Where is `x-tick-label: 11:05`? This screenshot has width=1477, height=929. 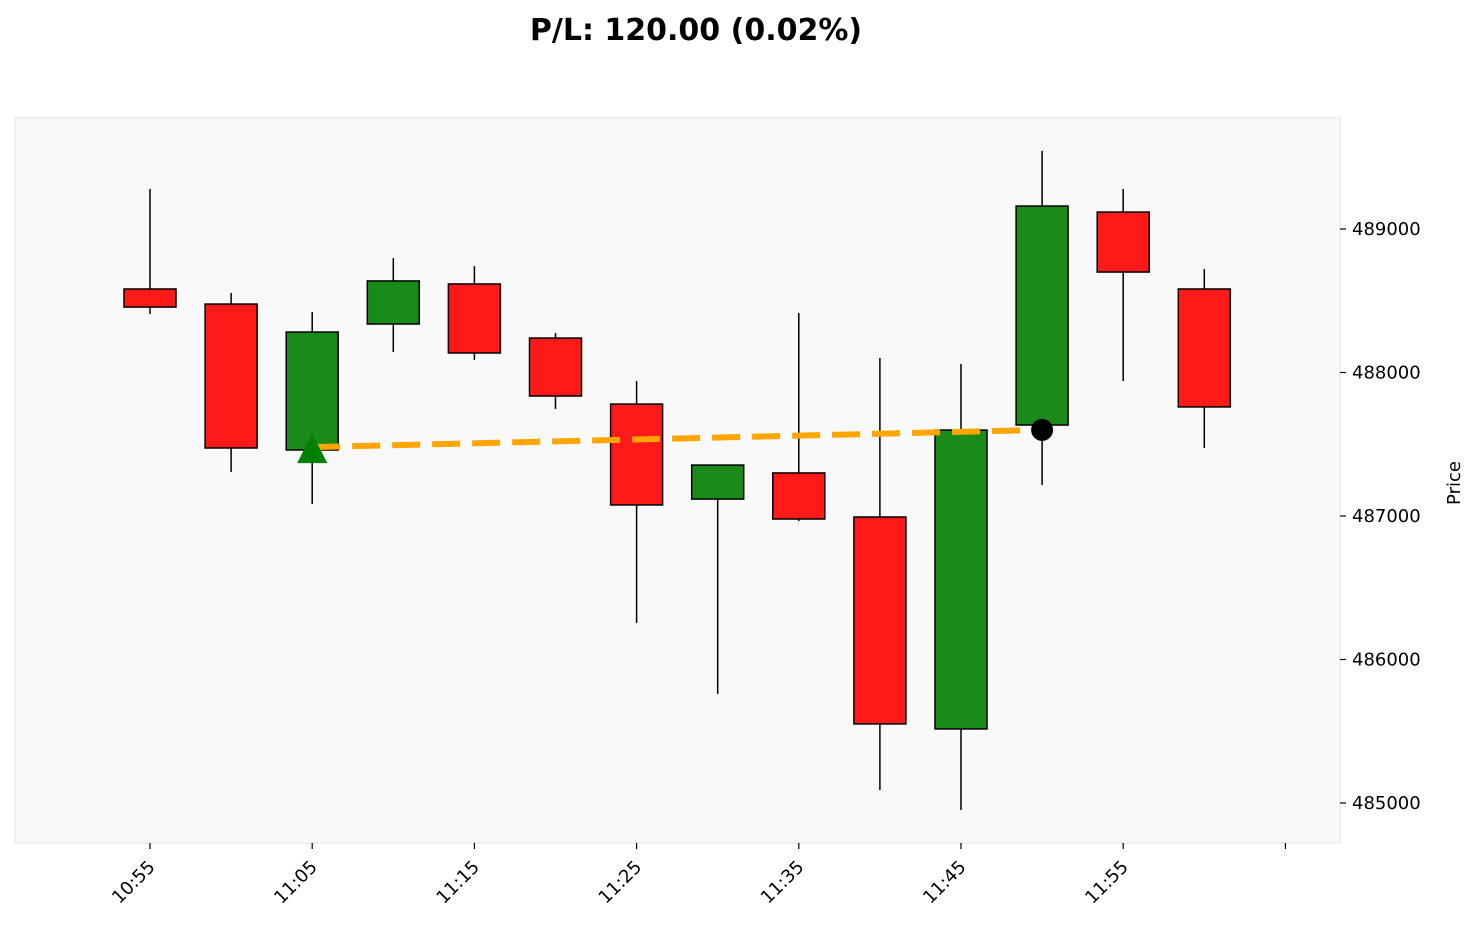 x-tick-label: 11:05 is located at coordinates (296, 883).